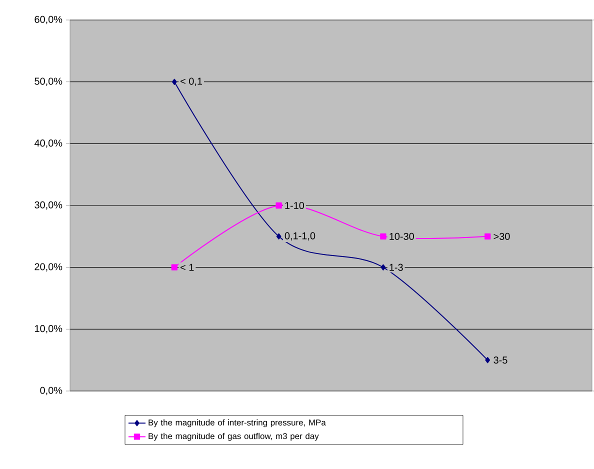 The image size is (594, 469). Describe the element at coordinates (501, 360) in the screenshot. I see `data-label: 3-5` at that location.